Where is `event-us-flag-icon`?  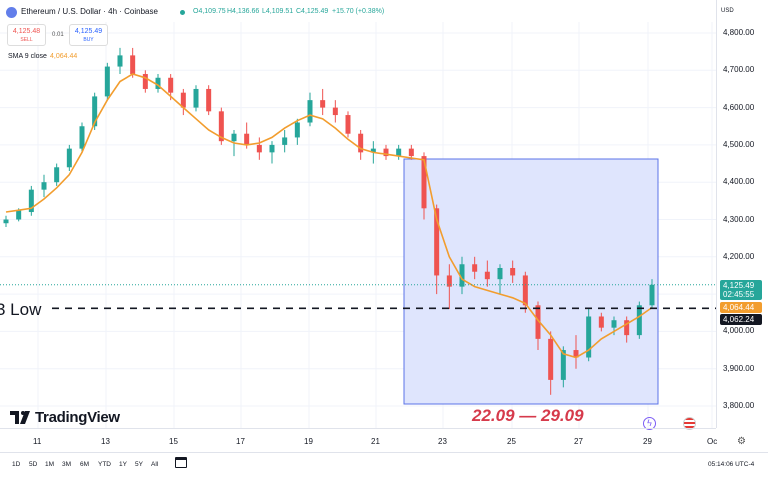
event-us-flag-icon is located at coordinates (689, 423).